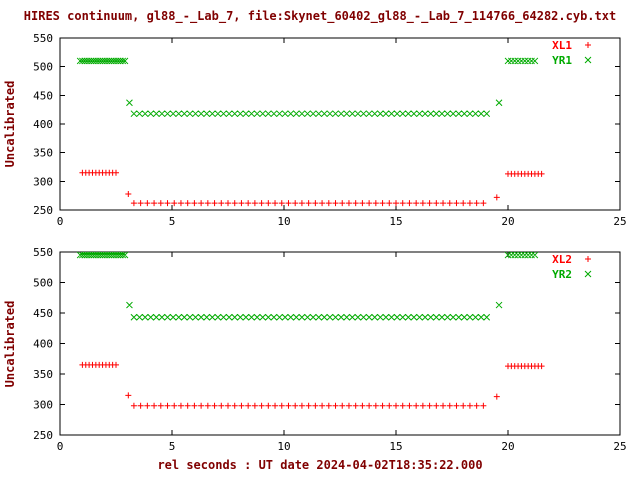 The height and width of the screenshot is (480, 640). What do you see at coordinates (588, 45) in the screenshot?
I see `legend-marker-XL1` at bounding box center [588, 45].